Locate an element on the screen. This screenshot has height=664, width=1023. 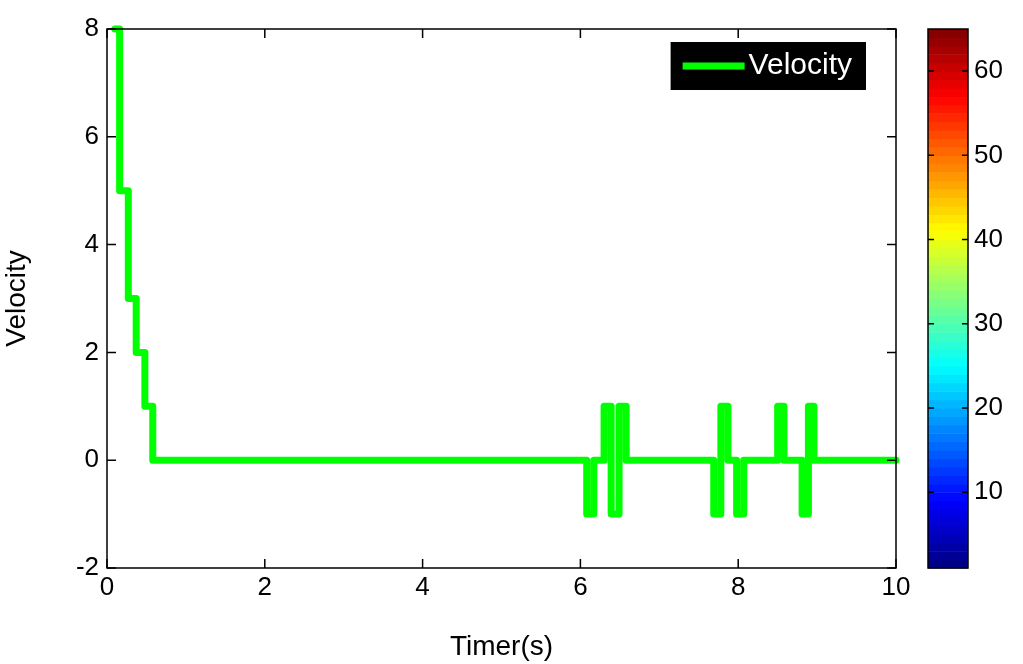
color-bar-label: 10 is located at coordinates (988, 490).